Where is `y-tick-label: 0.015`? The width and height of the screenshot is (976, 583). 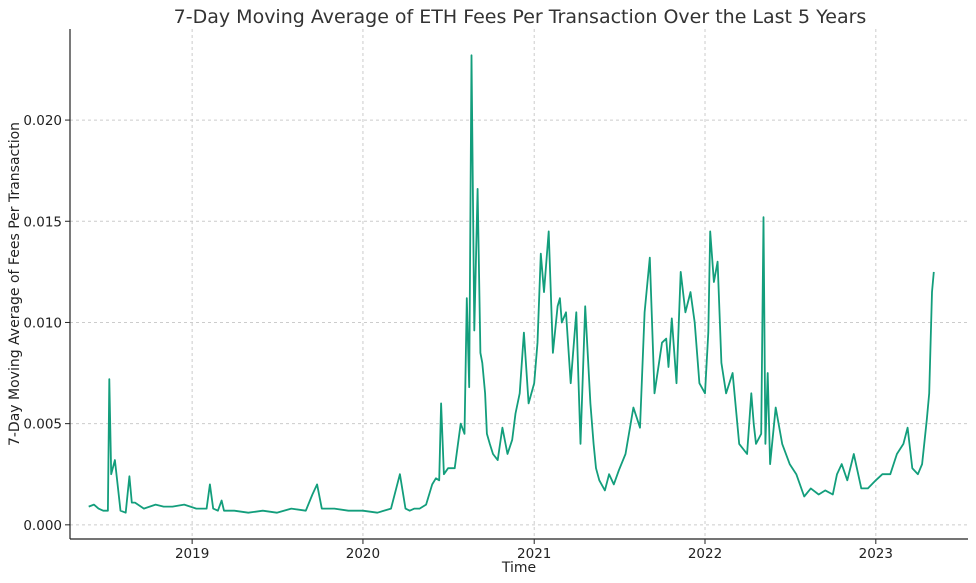
y-tick-label: 0.015 is located at coordinates (42, 222).